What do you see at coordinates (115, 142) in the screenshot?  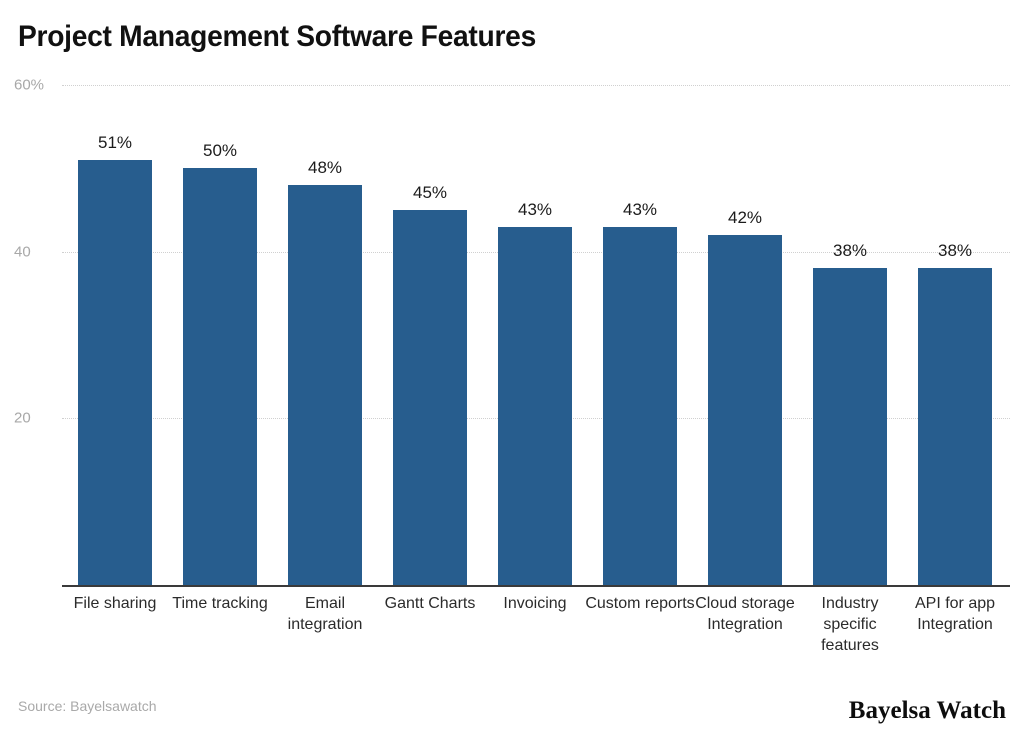 I see `bar-value-label: 51%` at bounding box center [115, 142].